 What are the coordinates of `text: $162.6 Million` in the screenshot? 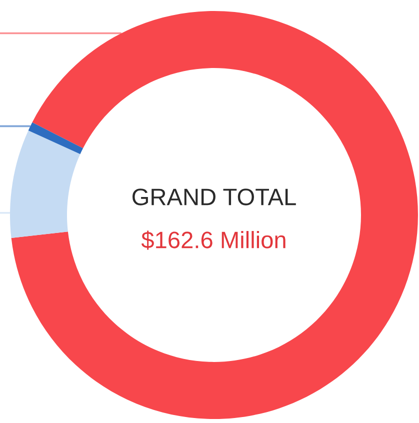 It's located at (213, 240).